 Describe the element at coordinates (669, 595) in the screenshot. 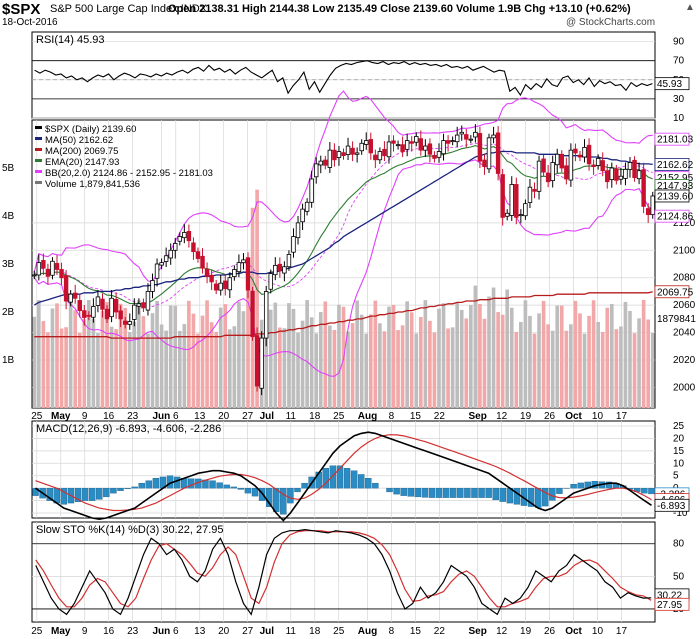

I see `sto-tag: 30.22` at that location.